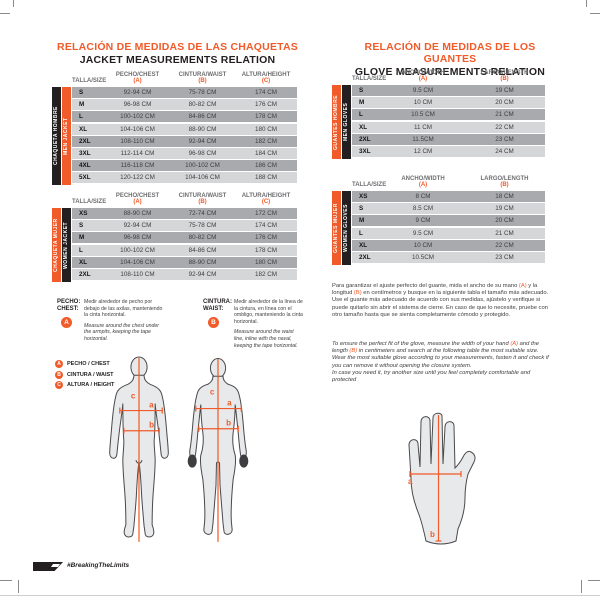 The width and height of the screenshot is (600, 600). What do you see at coordinates (217, 306) in the screenshot?
I see `waist-label: CINTURA: WAIST:` at bounding box center [217, 306].